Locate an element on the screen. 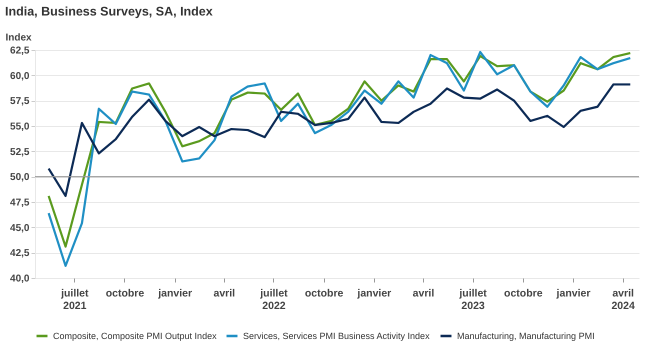  legend-label: Composite, Composite PMI Output Index is located at coordinates (135, 336).